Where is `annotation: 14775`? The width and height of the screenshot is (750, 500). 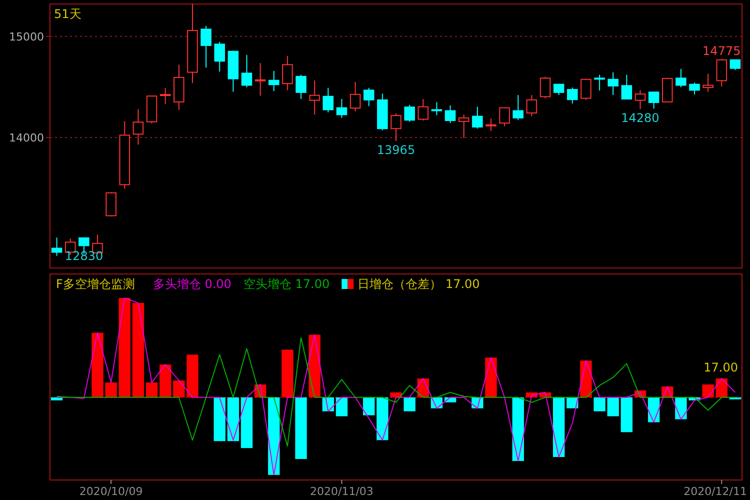 annotation: 14775 is located at coordinates (721, 51).